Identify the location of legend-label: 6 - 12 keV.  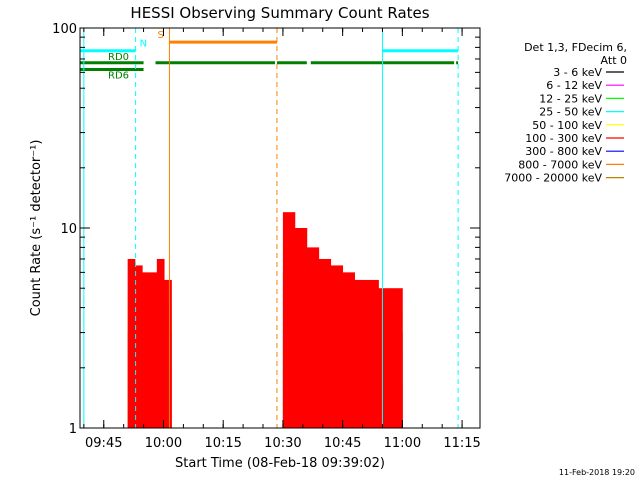
(574, 85).